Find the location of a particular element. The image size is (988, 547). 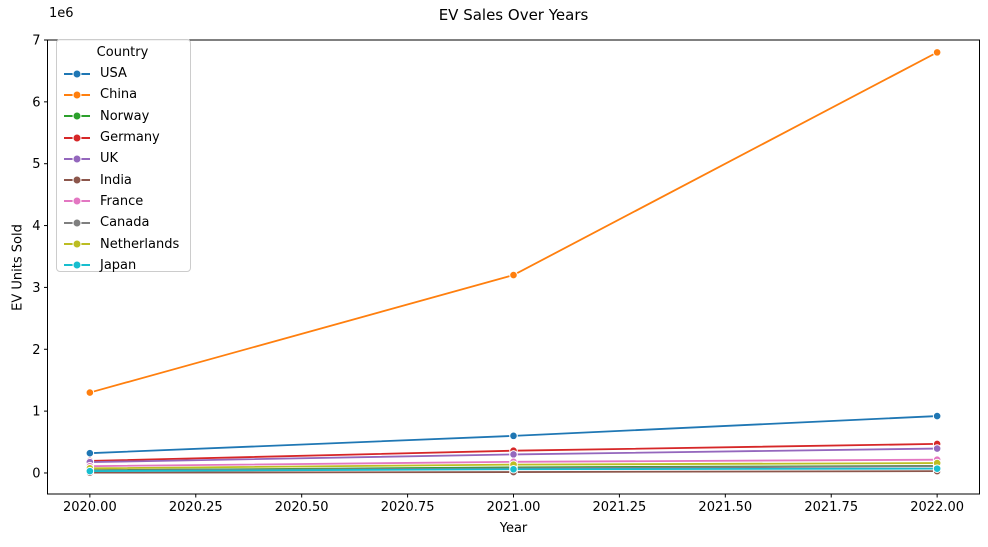

legend-label: France is located at coordinates (122, 201).